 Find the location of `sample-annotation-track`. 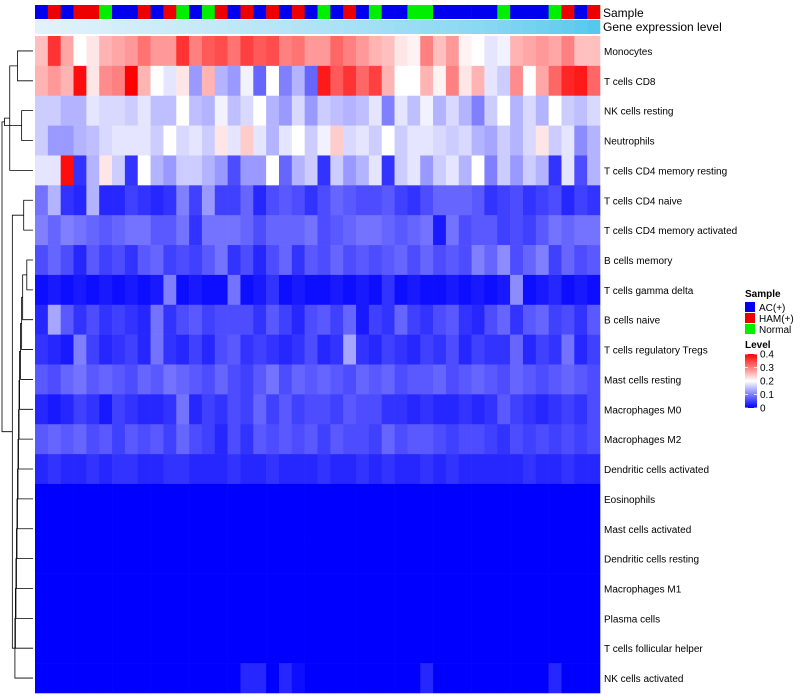

sample-annotation-track is located at coordinates (318, 12).